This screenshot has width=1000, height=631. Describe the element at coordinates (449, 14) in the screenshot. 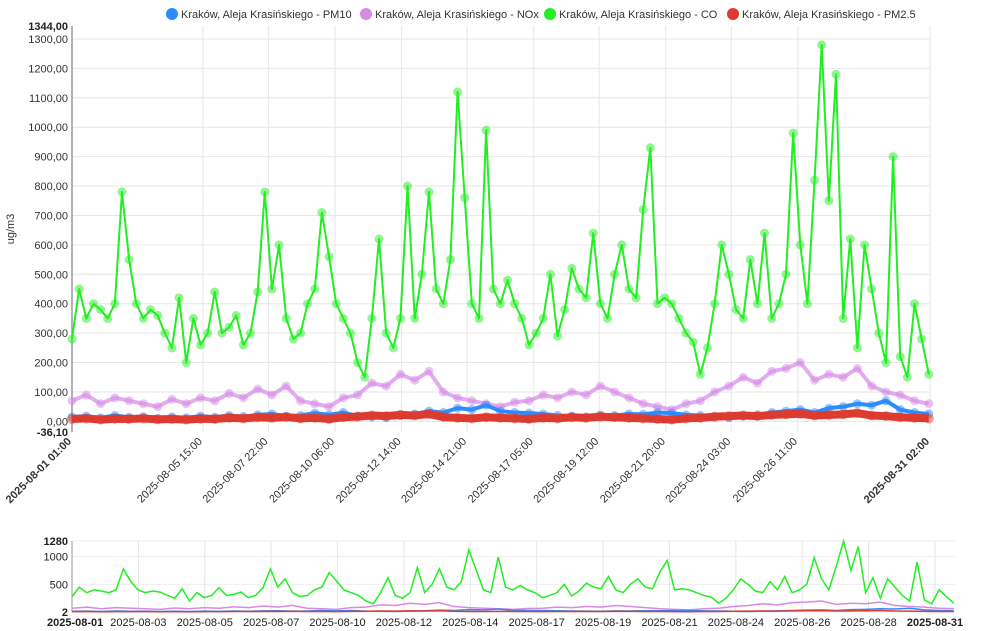

I see `legend-item: Kraków, Aleja Krasińskiego - NOx` at that location.